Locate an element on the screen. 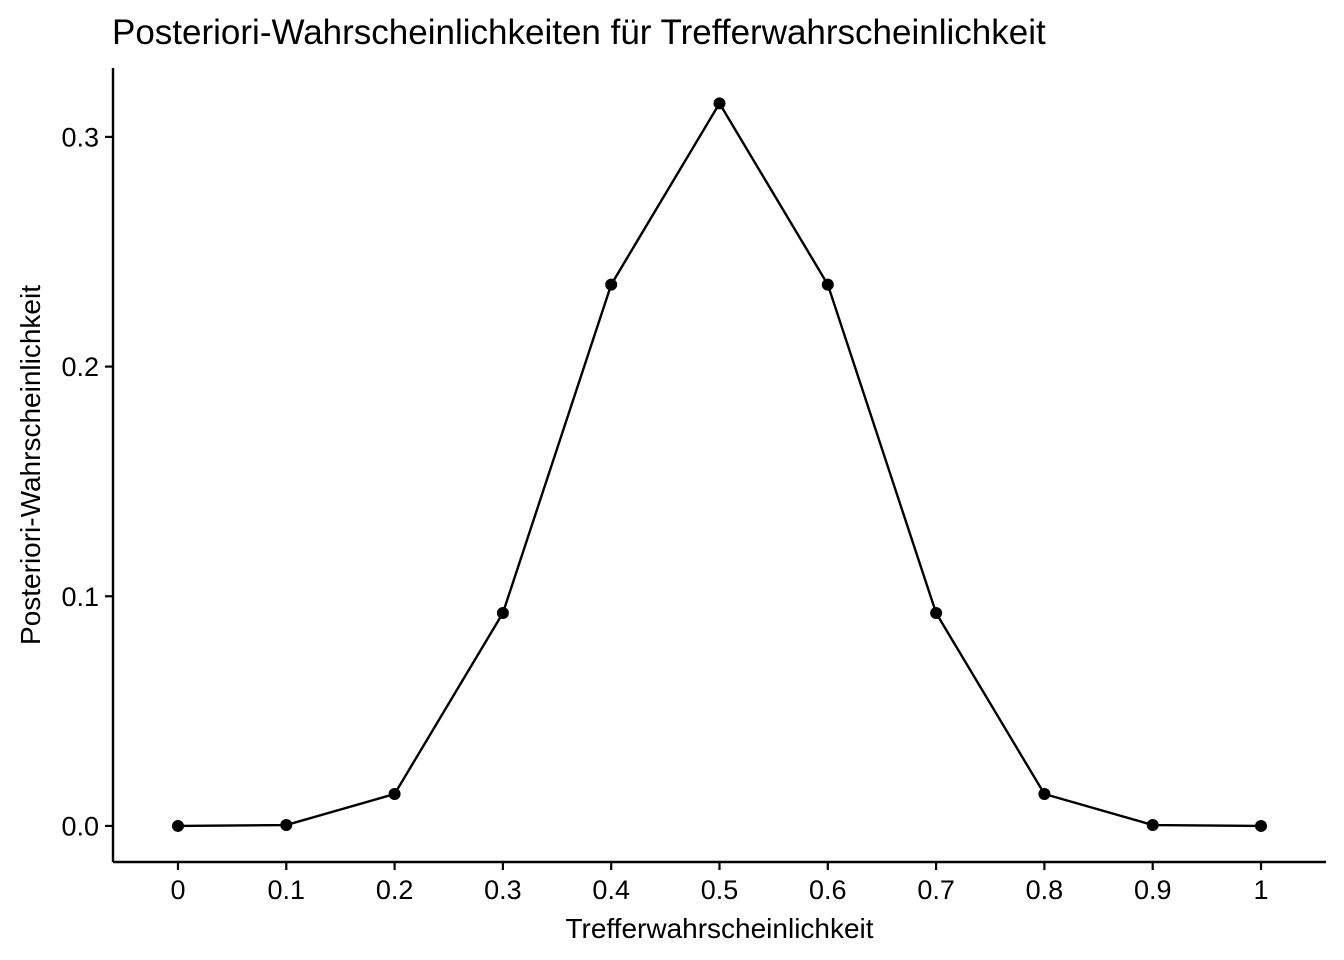 The image size is (1344, 960). y-tick-label: 0.1 is located at coordinates (80, 597).